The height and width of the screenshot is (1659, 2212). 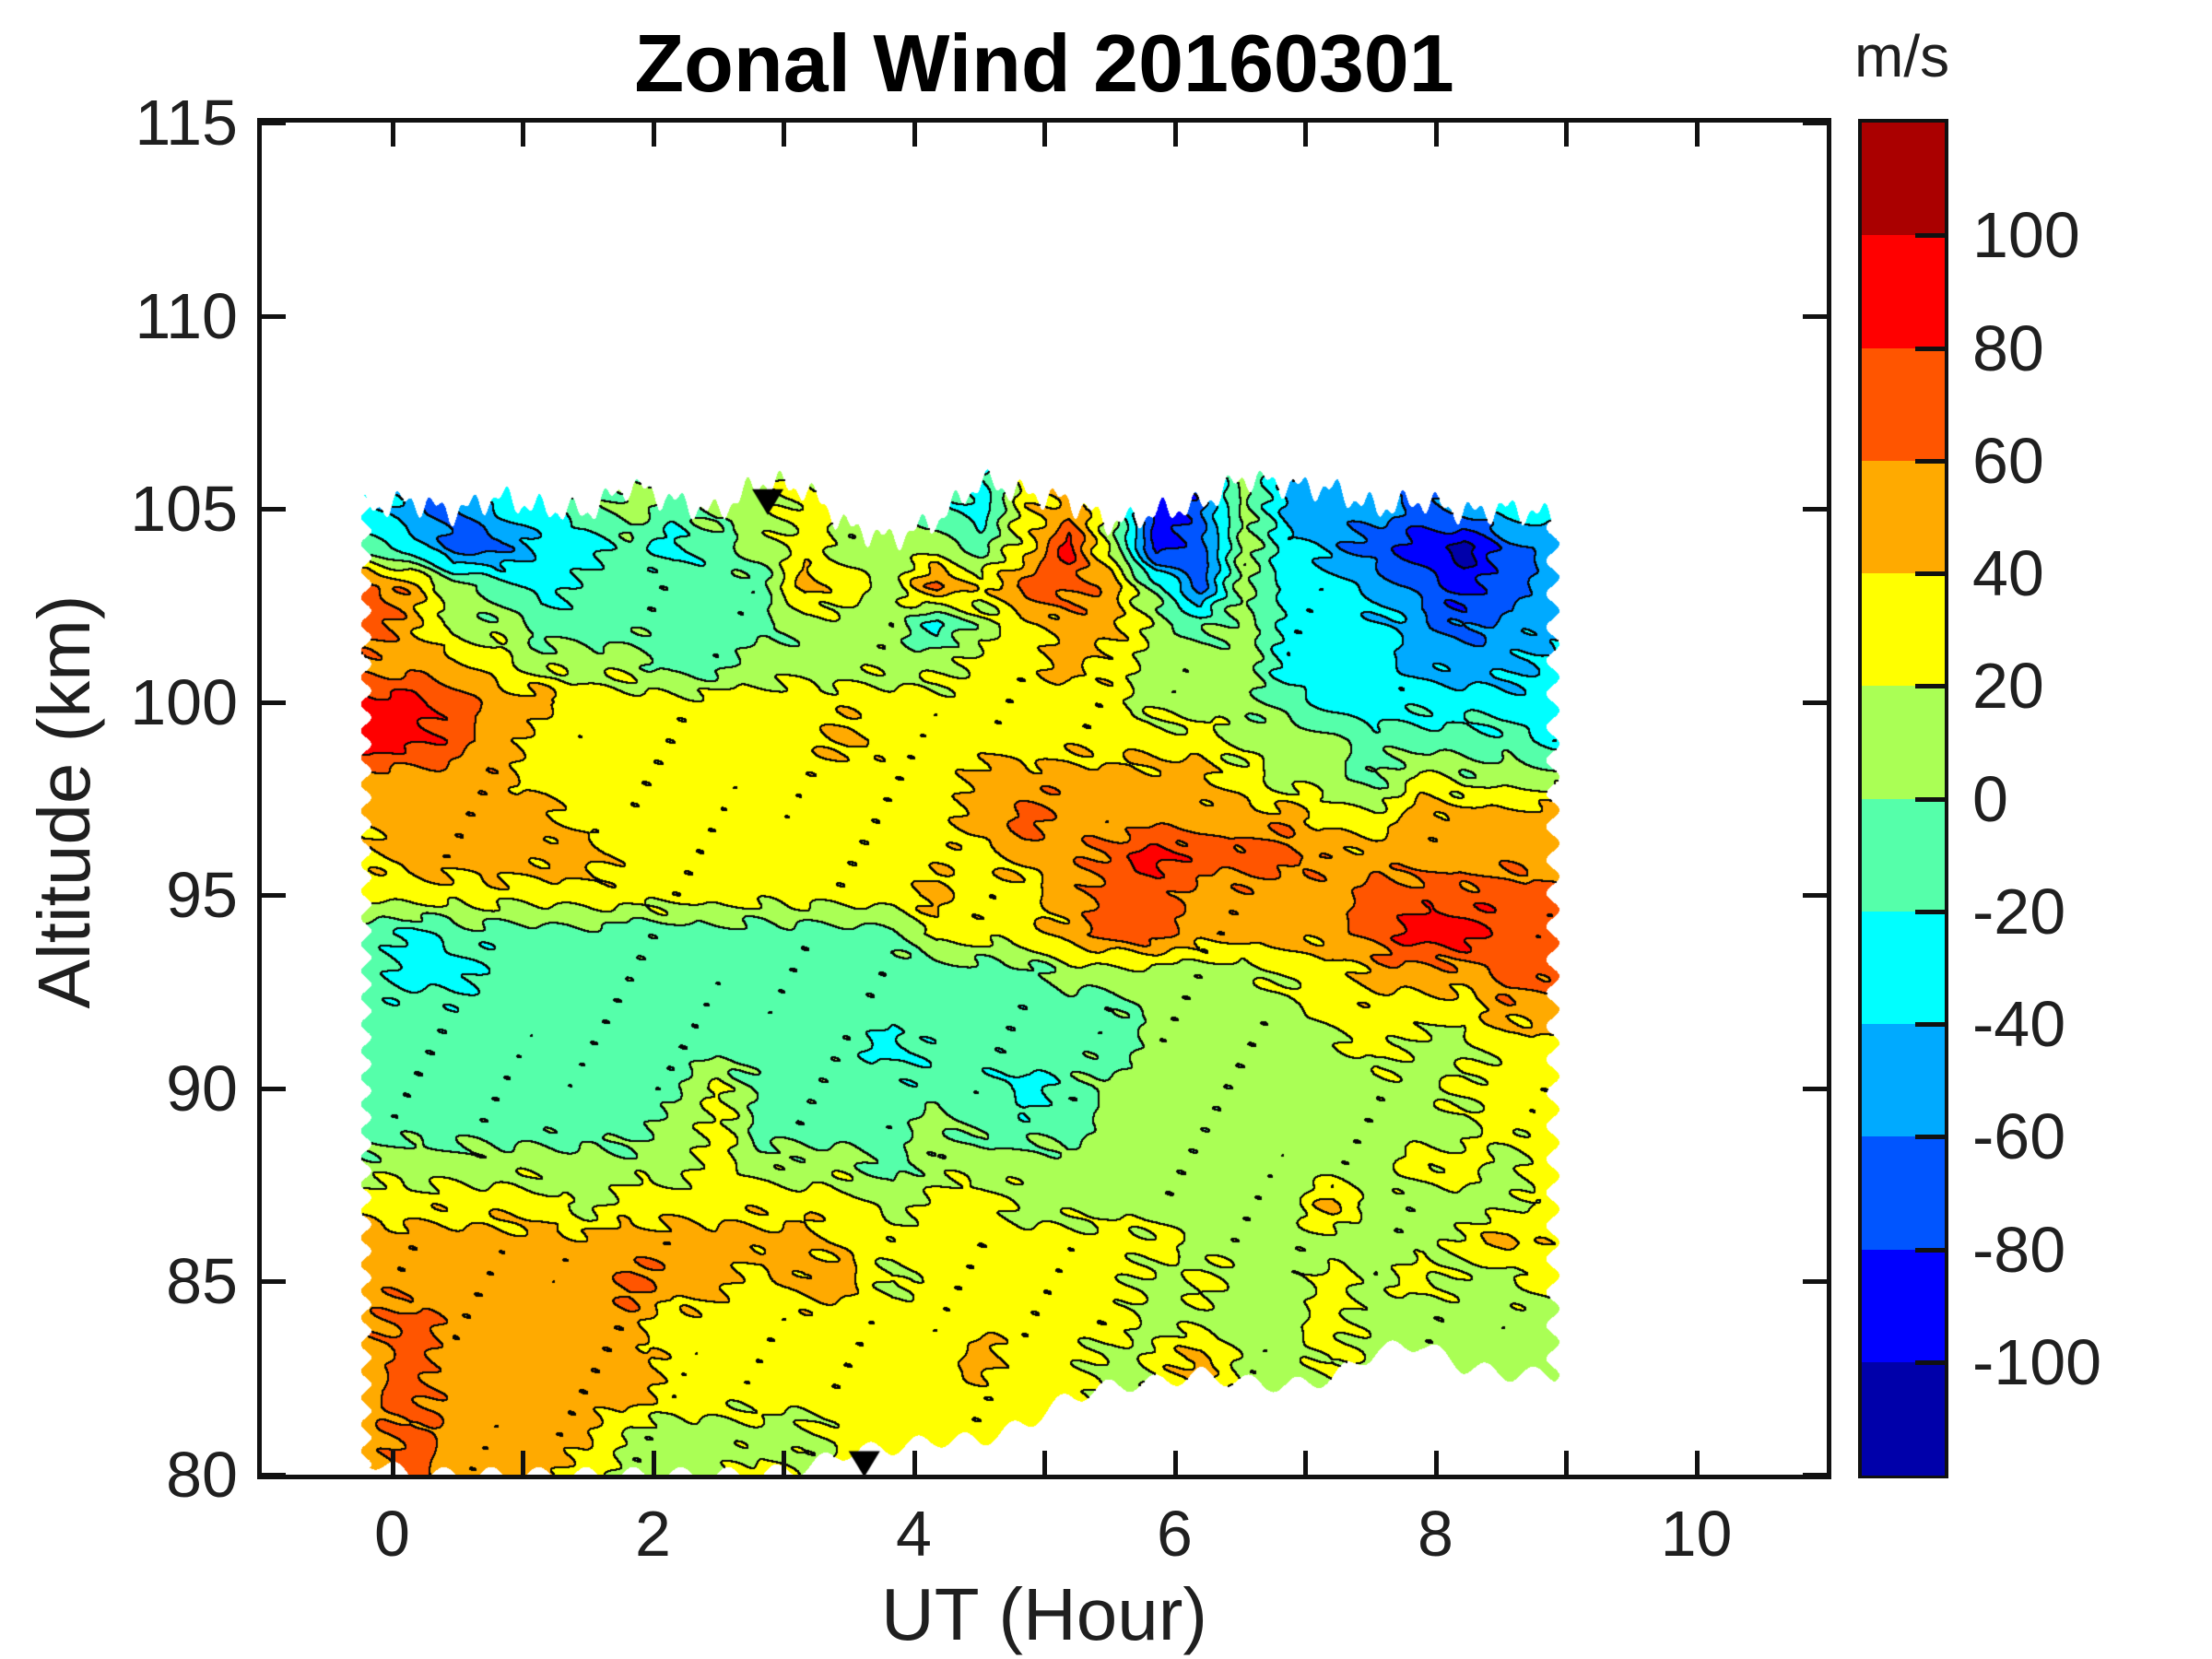 What do you see at coordinates (186, 315) in the screenshot?
I see `y-tick-label: 110` at bounding box center [186, 315].